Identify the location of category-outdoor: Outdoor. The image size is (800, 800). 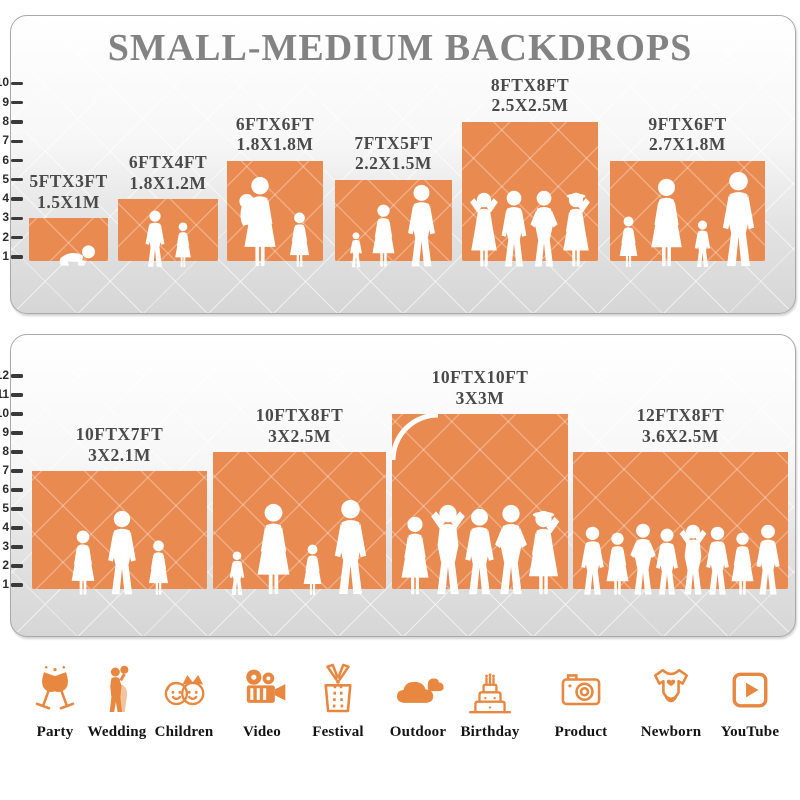
(418, 701).